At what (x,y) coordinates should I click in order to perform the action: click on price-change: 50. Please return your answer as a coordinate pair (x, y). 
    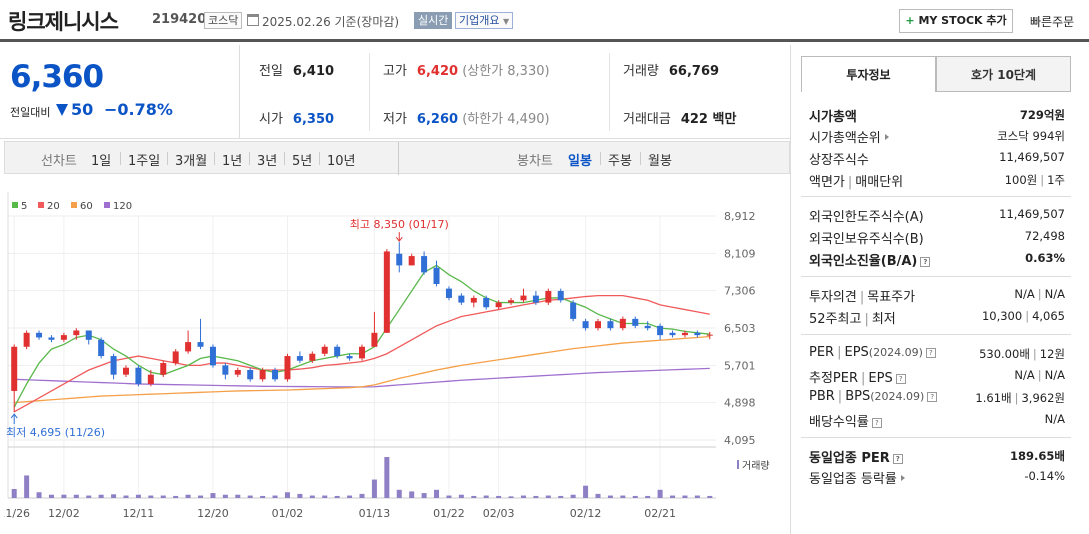
    Looking at the image, I should click on (82, 109).